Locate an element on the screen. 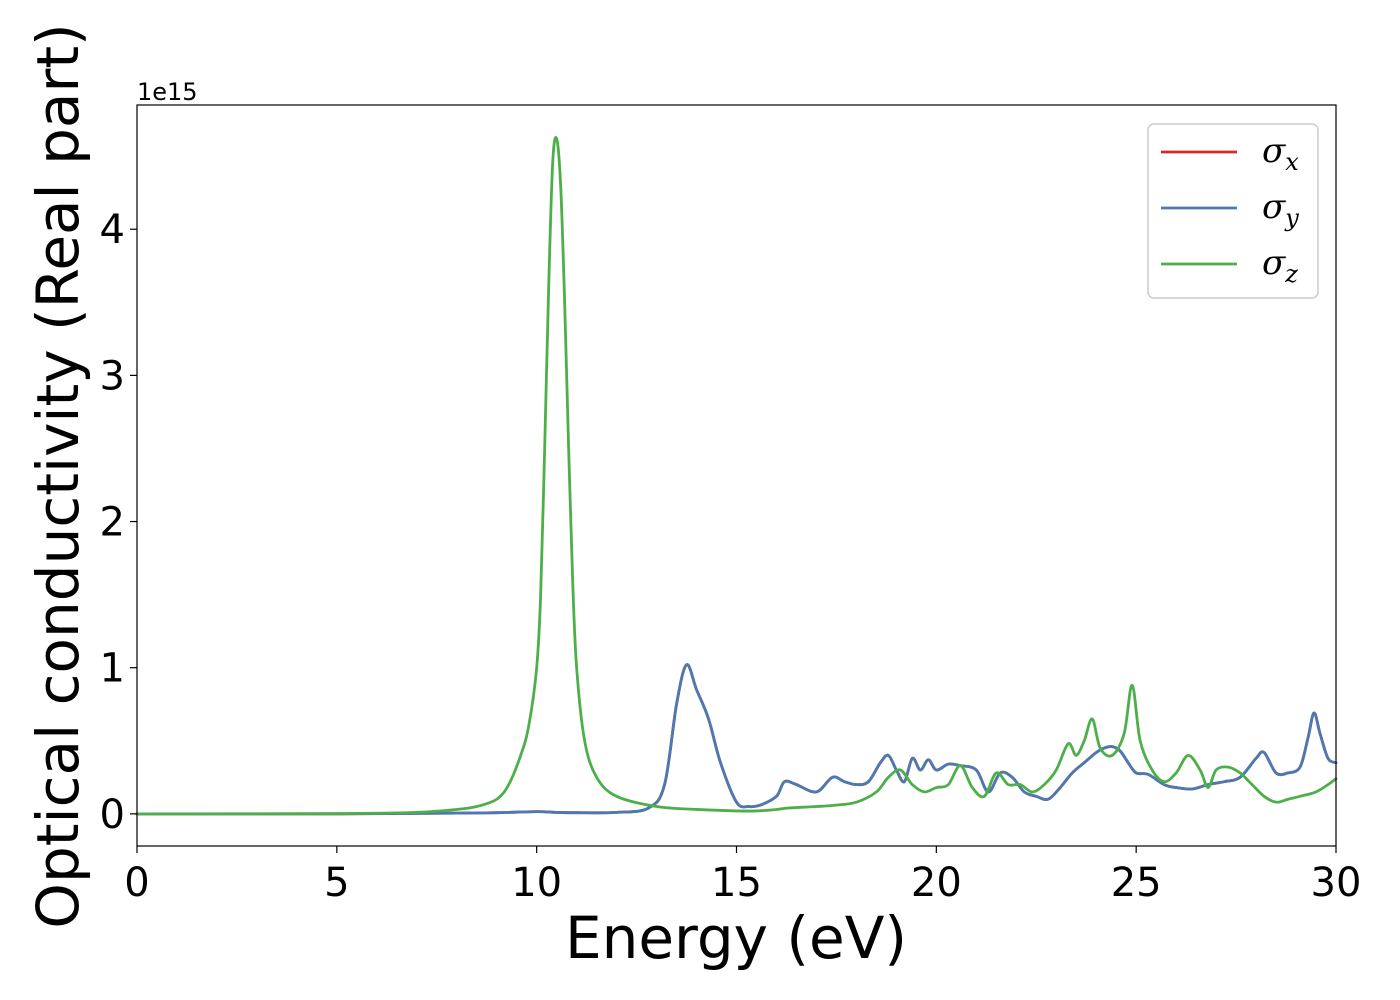 This screenshot has width=1400, height=1000. legend-box is located at coordinates (1233, 211).